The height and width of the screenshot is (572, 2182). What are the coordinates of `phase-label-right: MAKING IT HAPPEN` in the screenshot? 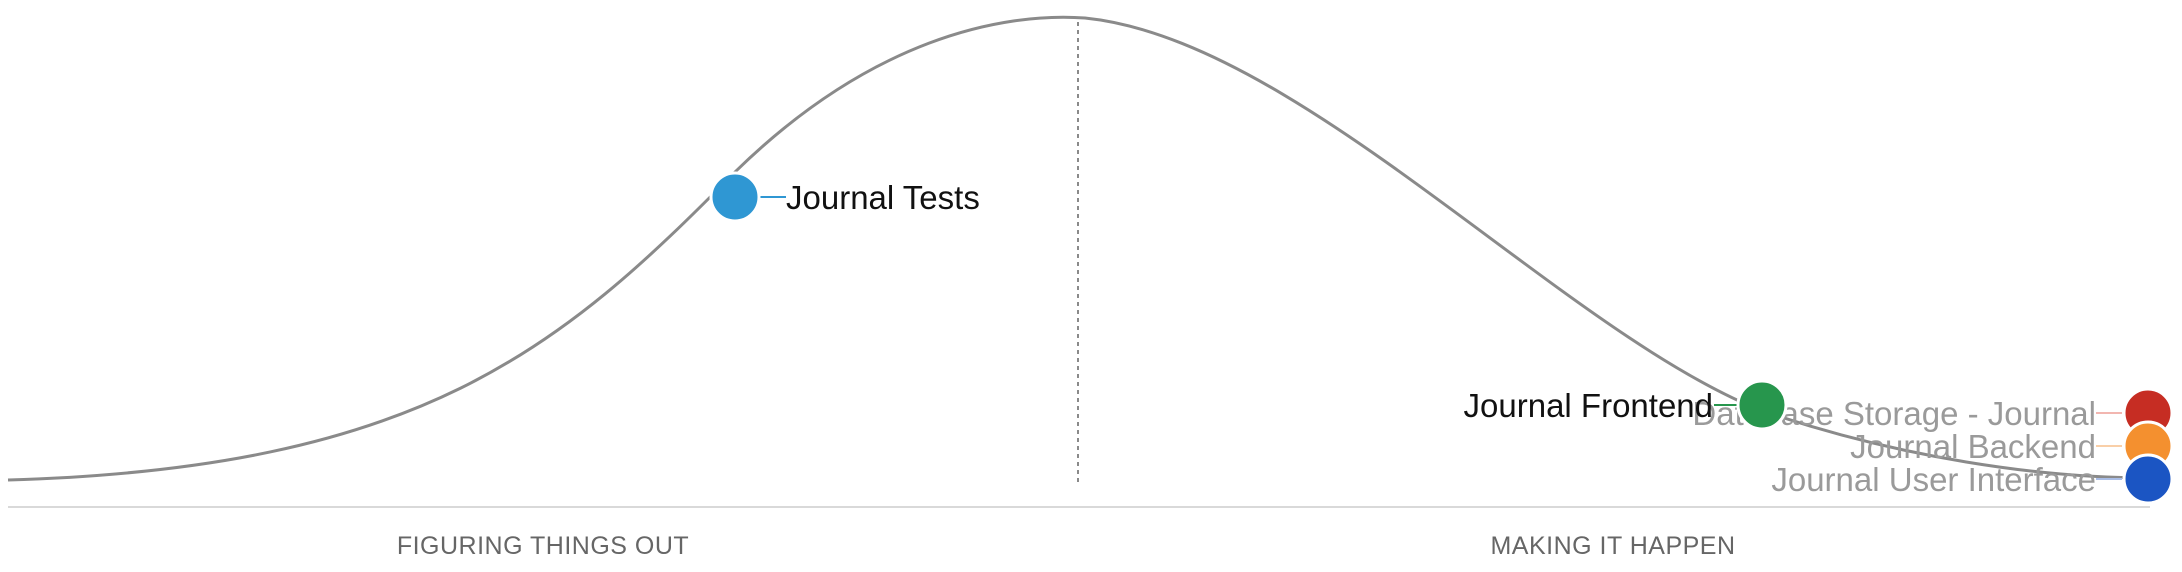 It's located at (1612, 546).